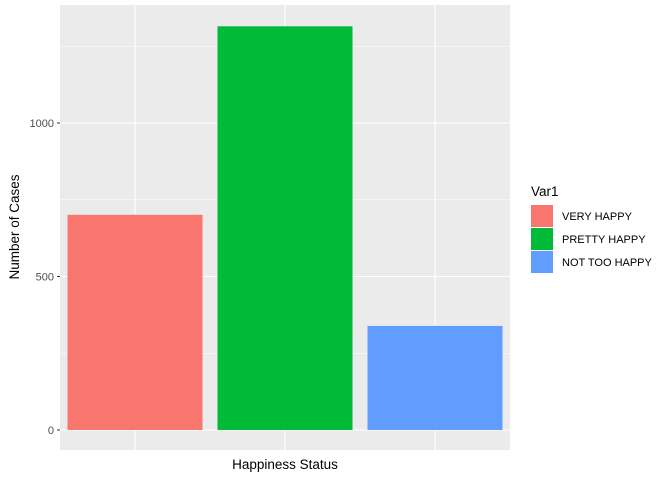 This screenshot has width=672, height=480. I want to click on x-axis-title: Happiness Status, so click(285, 464).